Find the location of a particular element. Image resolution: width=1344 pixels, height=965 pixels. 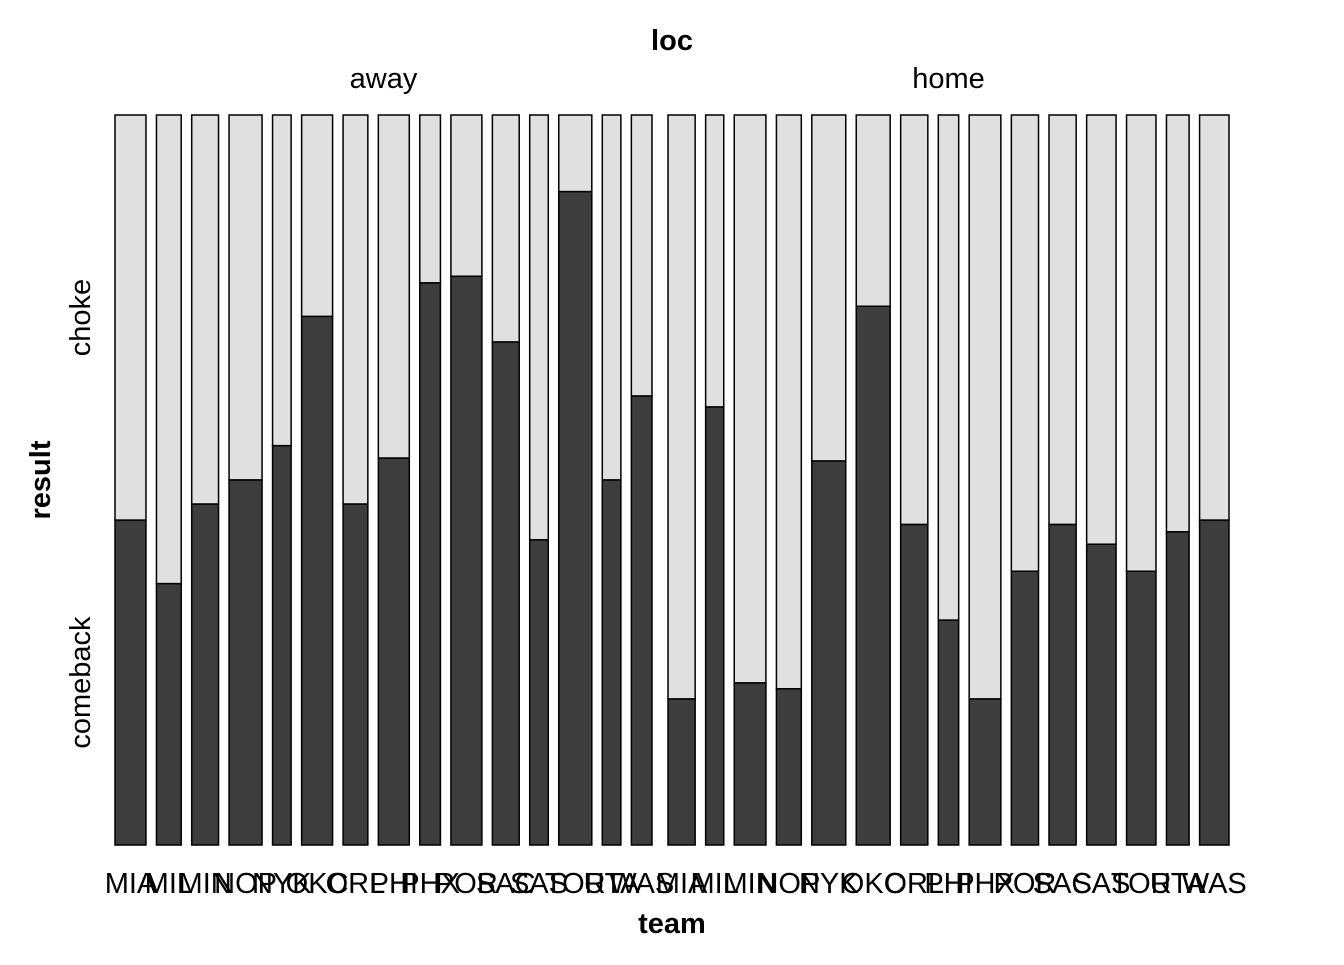

x-tick-away-NOP: NOP is located at coordinates (245, 884).